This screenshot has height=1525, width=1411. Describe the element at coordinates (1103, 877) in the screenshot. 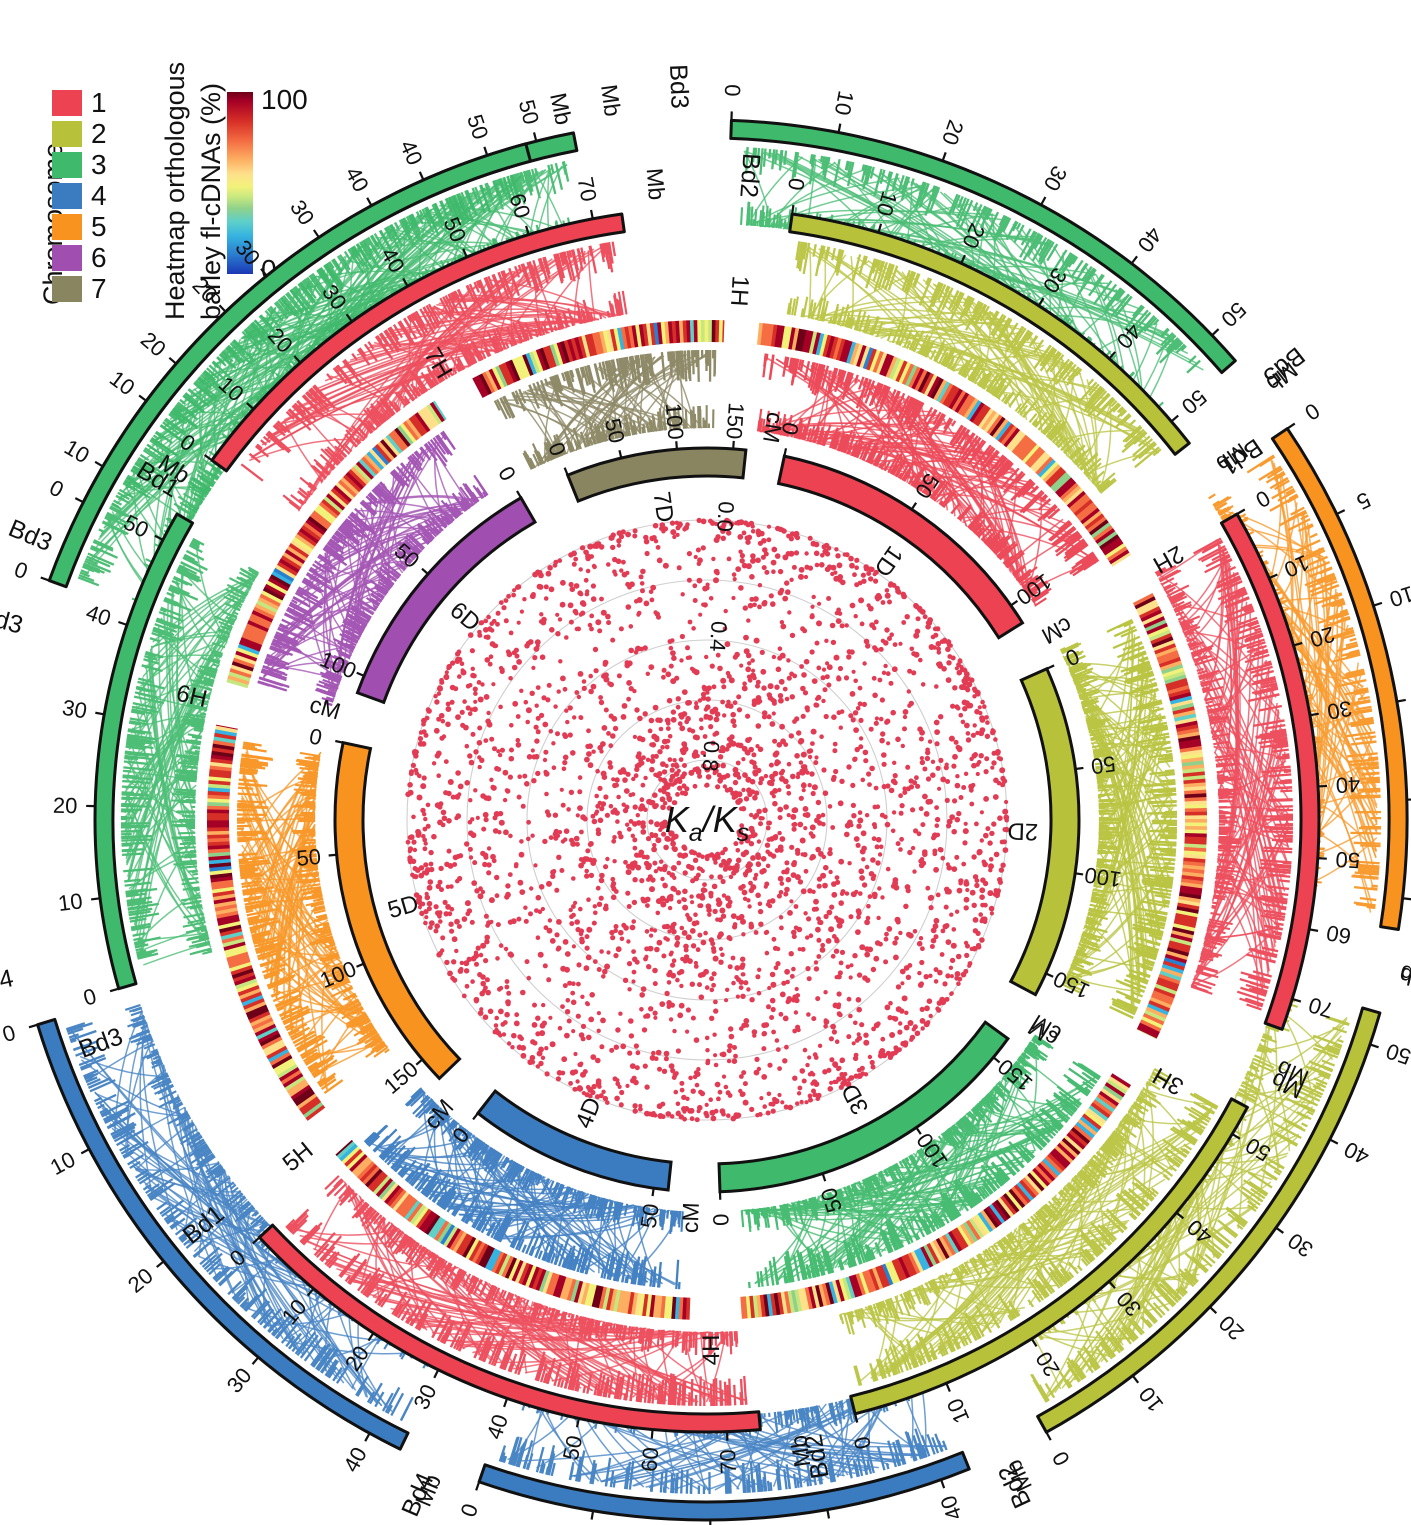

I see `linkage-tick-label: 100` at that location.